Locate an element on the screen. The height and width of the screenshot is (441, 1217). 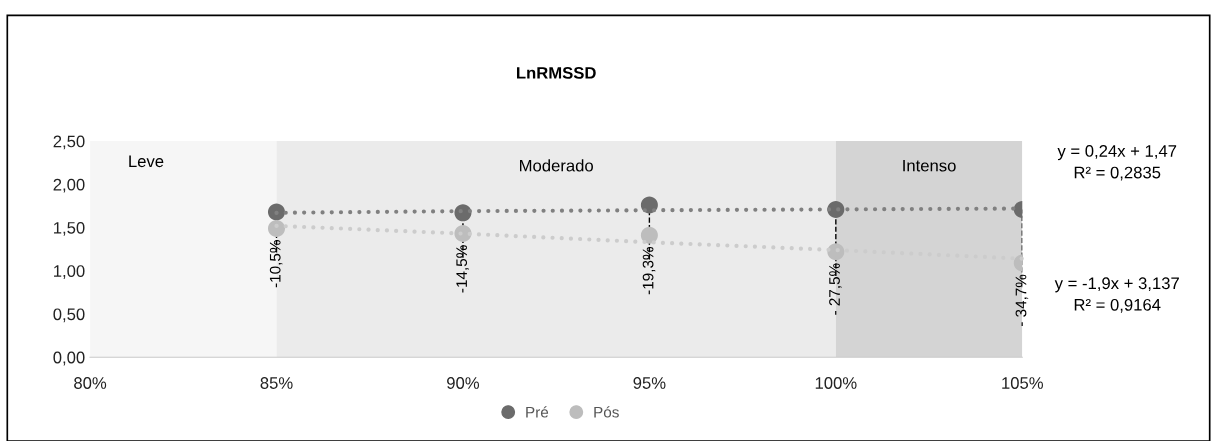
x-tick-label: 90% is located at coordinates (463, 383).